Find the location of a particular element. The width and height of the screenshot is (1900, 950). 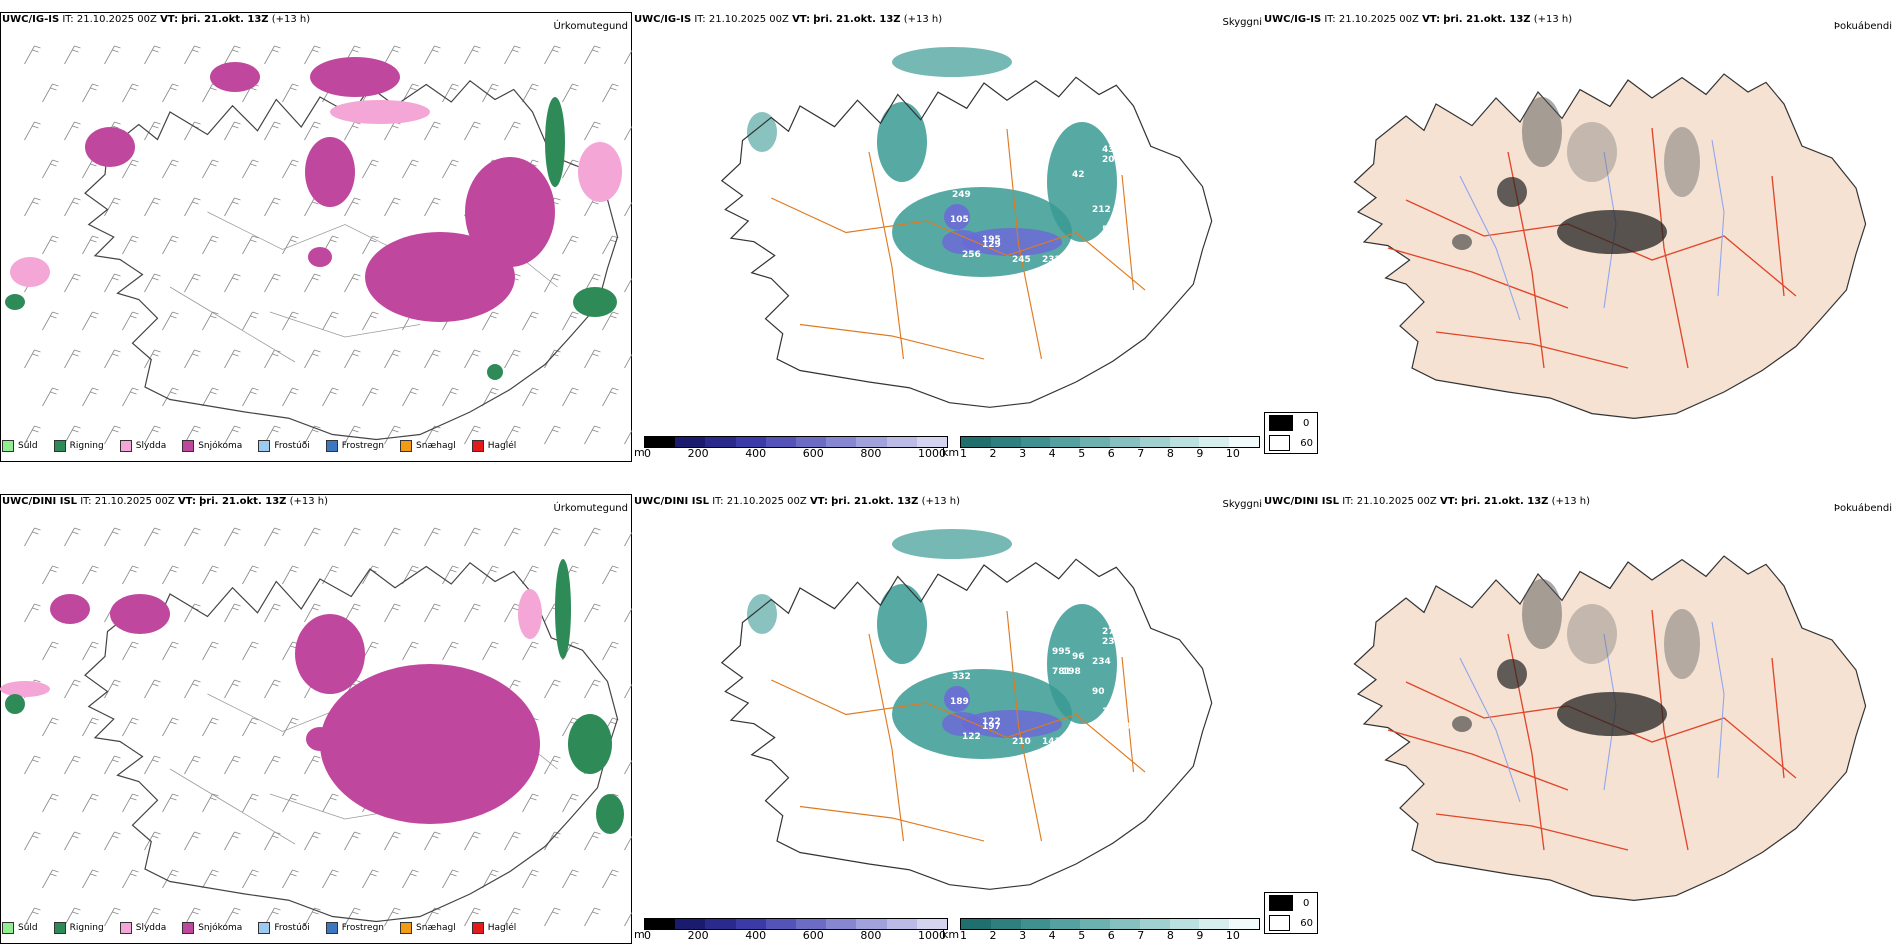

legend-label: Snjókoma is located at coordinates (220, 446).